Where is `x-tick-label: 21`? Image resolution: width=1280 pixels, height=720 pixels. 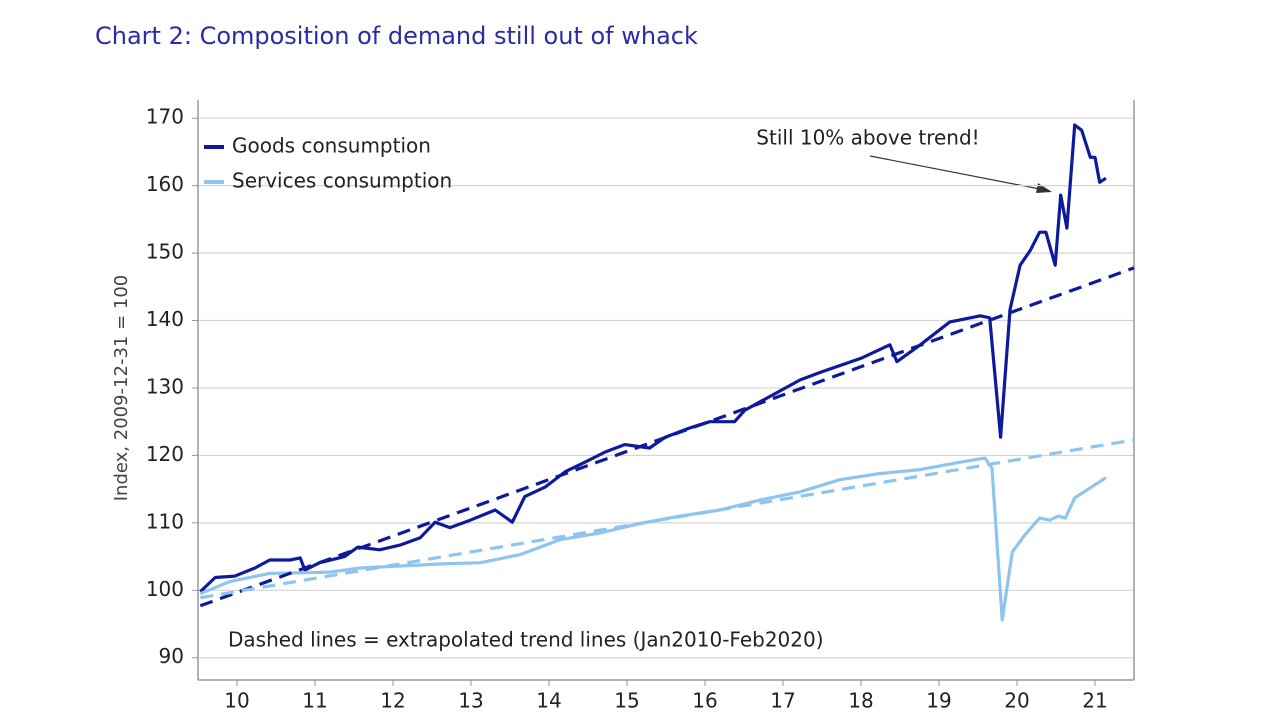
x-tick-label: 21 is located at coordinates (1094, 701).